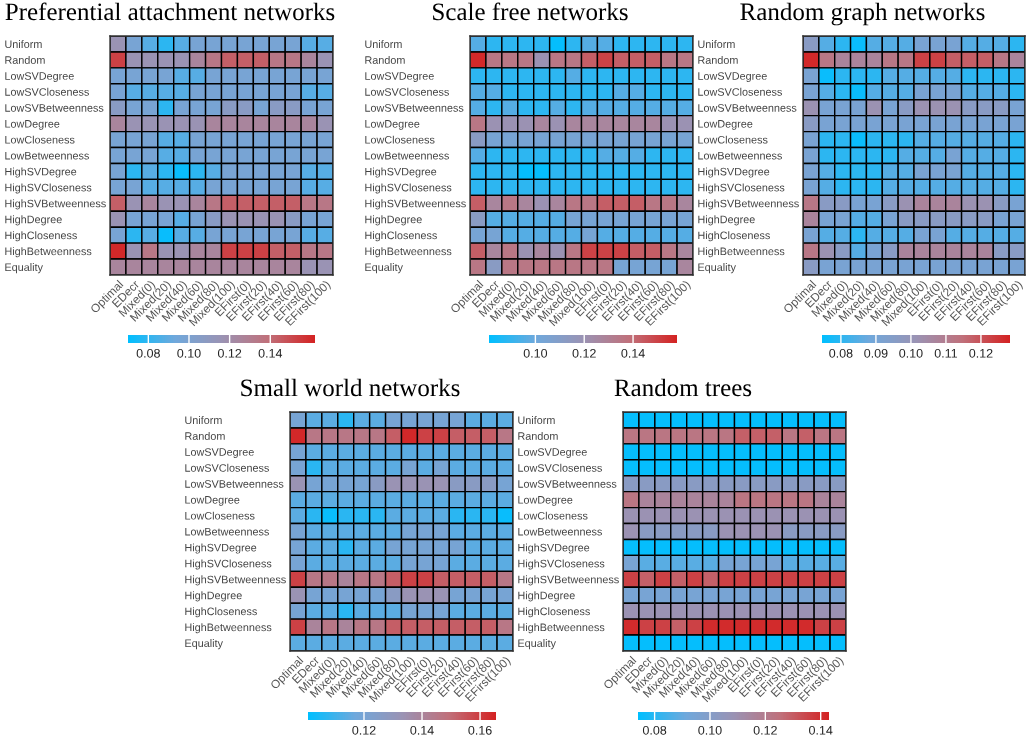 The height and width of the screenshot is (738, 1033). Describe the element at coordinates (350, 387) in the screenshot. I see `chart-title: Small world networks` at that location.